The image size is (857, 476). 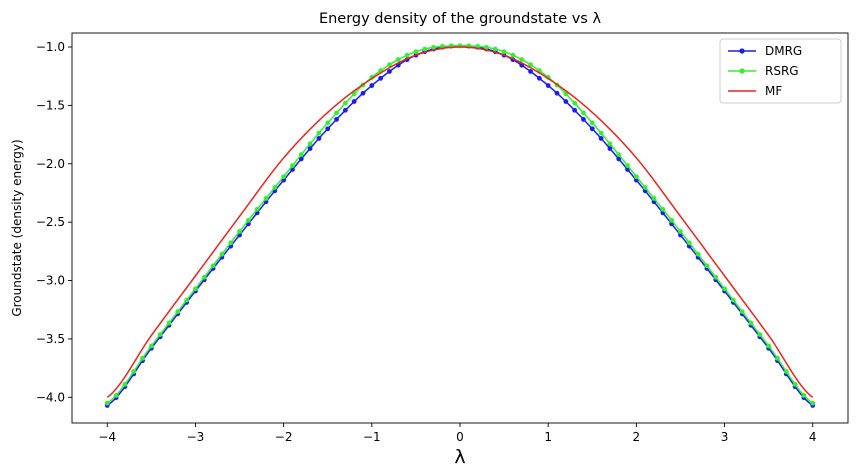 I want to click on y-tick-label: −2.5, so click(x=50, y=222).